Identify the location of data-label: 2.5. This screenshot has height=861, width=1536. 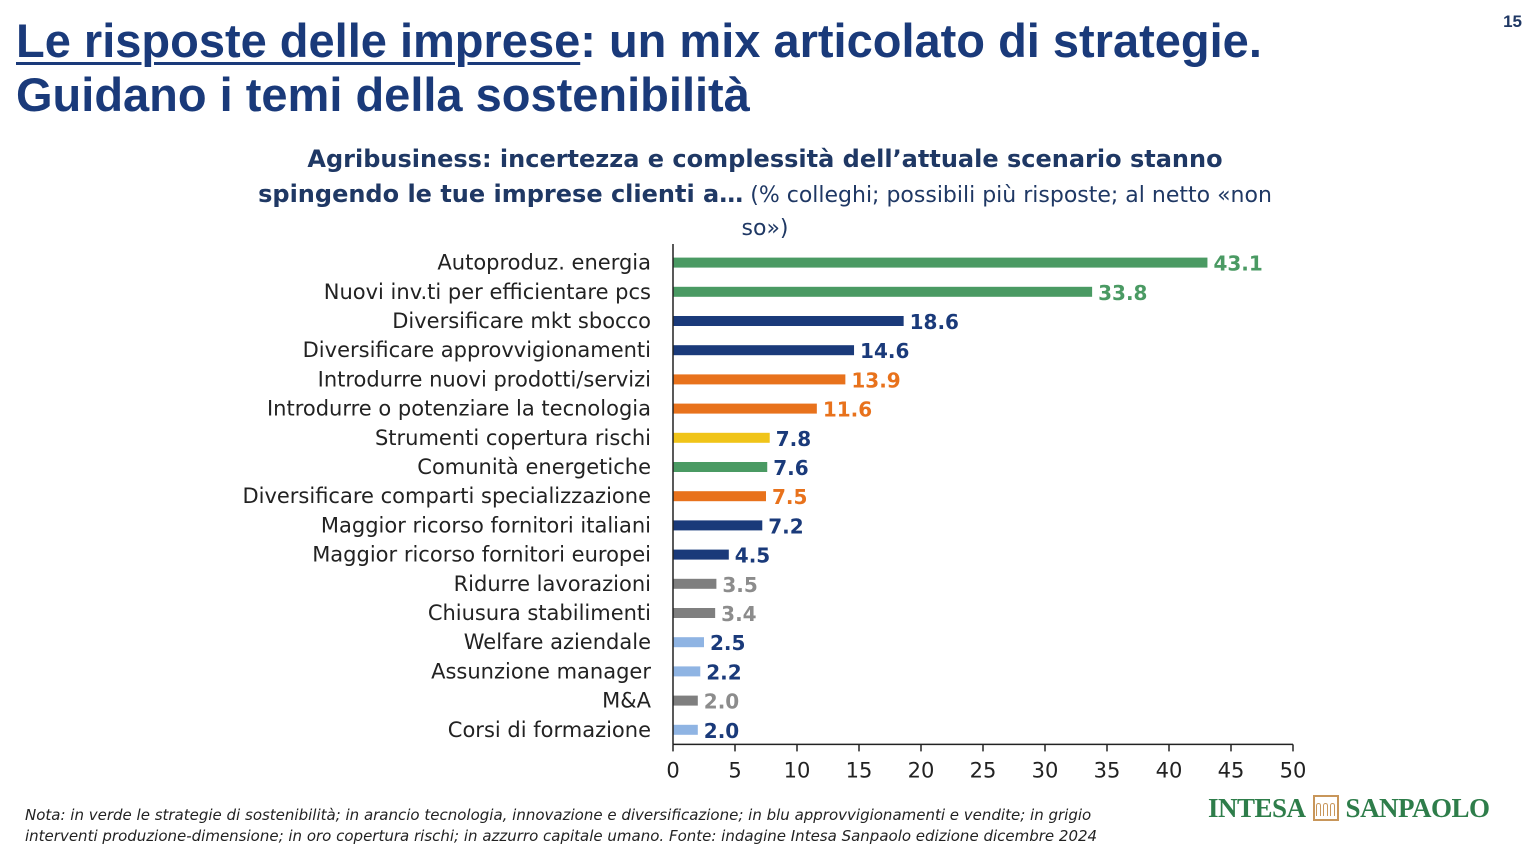
(727, 643).